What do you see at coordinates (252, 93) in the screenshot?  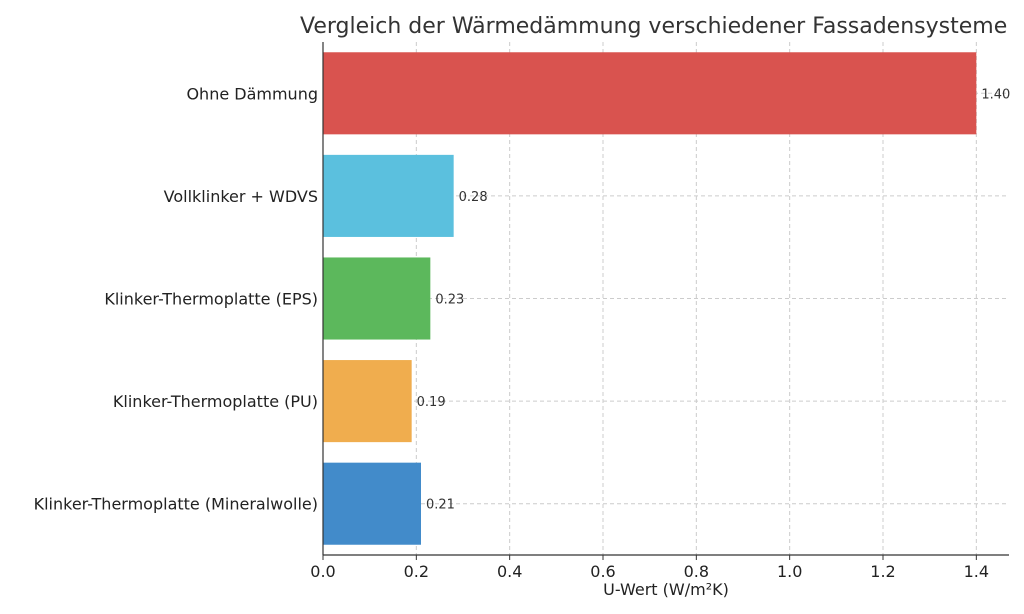 I see `category-label: Ohne Dämmung` at bounding box center [252, 93].